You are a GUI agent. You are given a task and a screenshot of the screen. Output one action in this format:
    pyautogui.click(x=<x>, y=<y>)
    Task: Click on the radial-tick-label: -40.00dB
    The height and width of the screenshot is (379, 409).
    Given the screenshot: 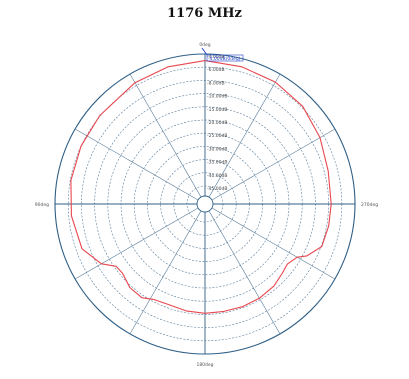 What is the action you would take?
    pyautogui.click(x=217, y=176)
    